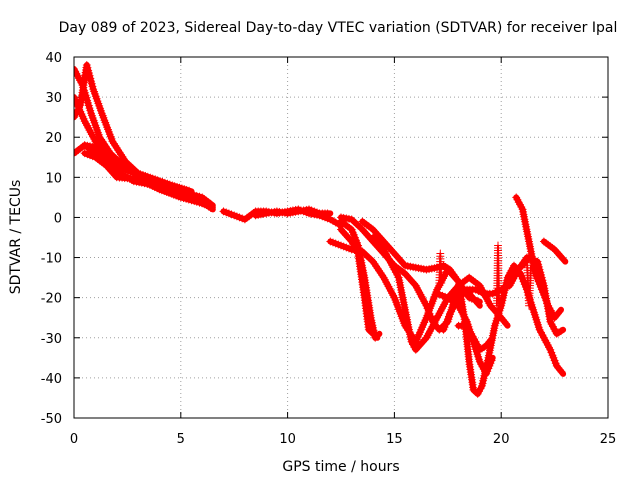 The height and width of the screenshot is (480, 640). What do you see at coordinates (608, 439) in the screenshot?
I see `x-tick-label: 25` at bounding box center [608, 439].